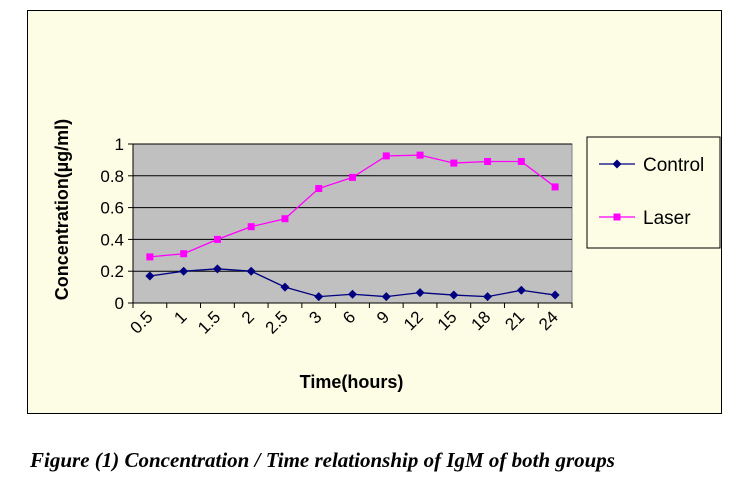  Describe the element at coordinates (514, 320) in the screenshot. I see `x-tick-label: 21` at that location.